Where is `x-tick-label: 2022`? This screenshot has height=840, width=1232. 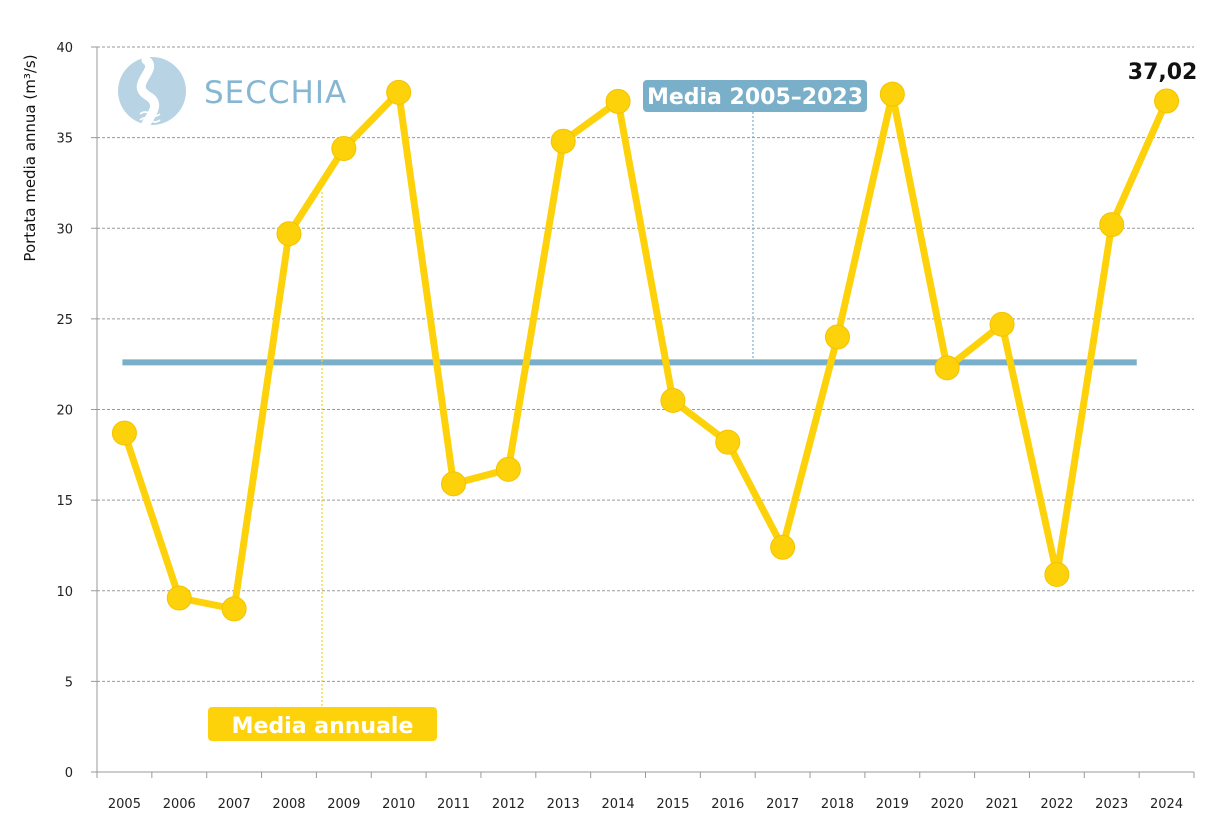
x-tick-label: 2022 is located at coordinates (1056, 804).